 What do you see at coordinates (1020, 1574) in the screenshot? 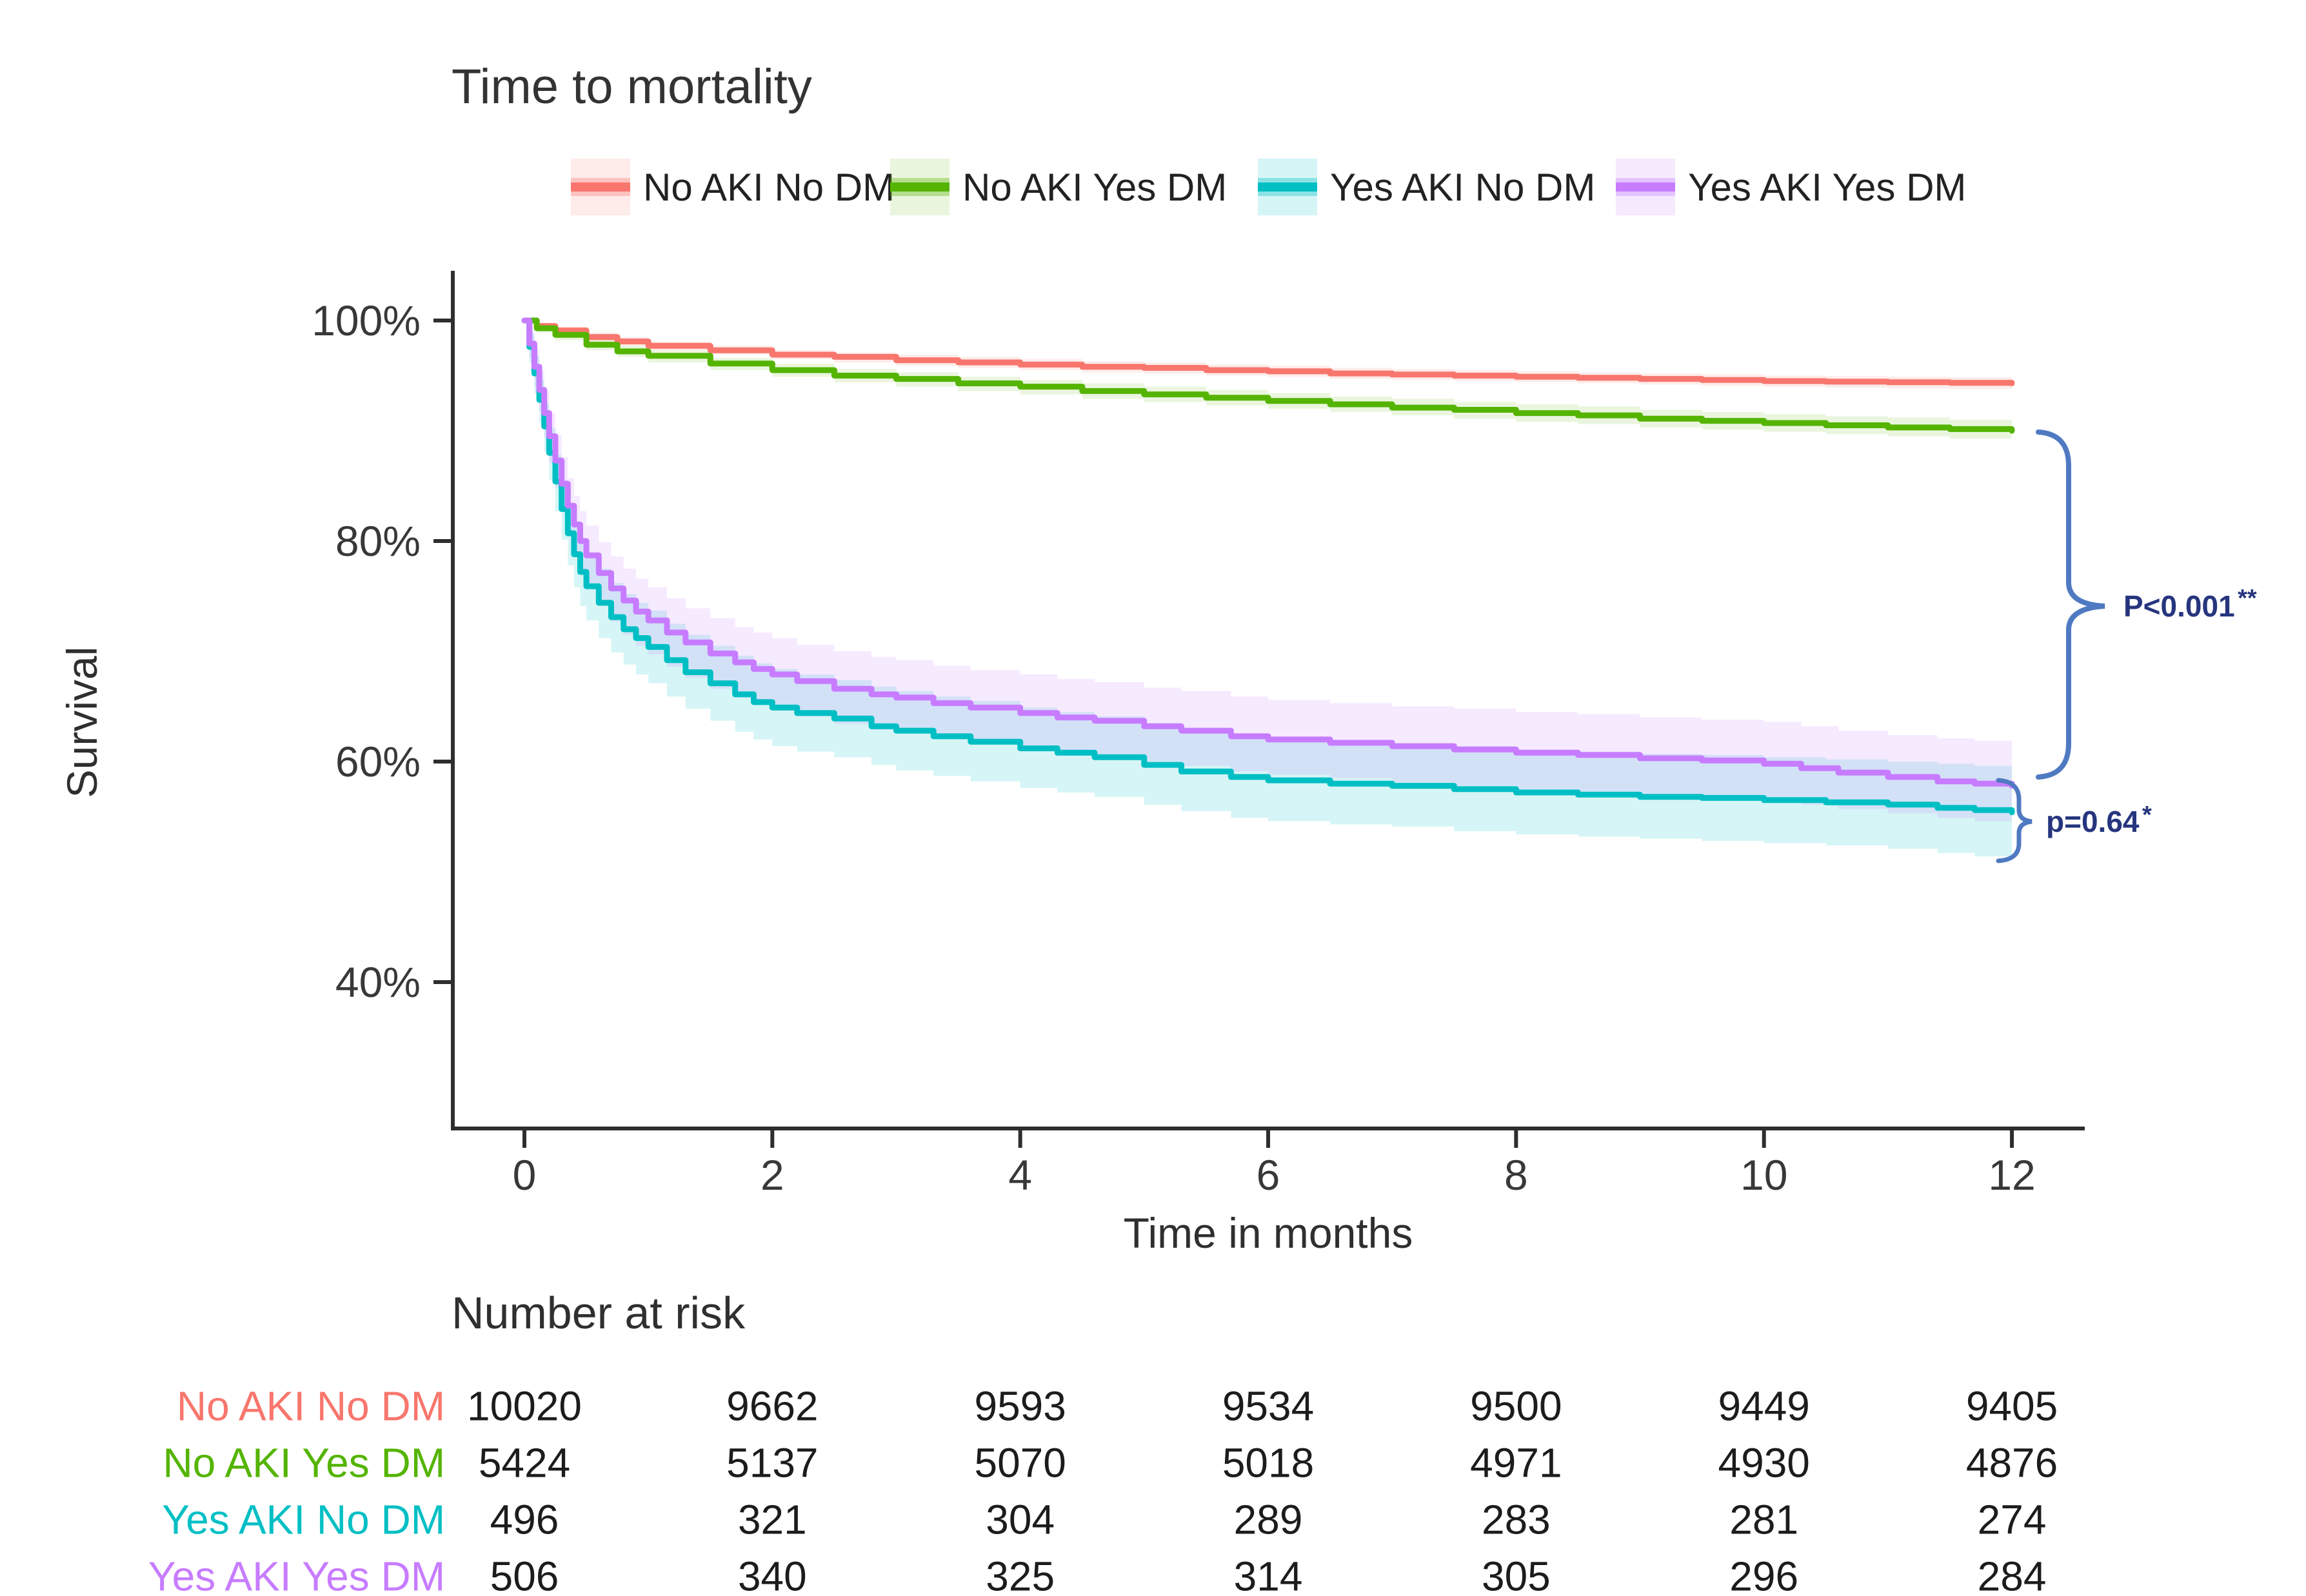
I see `risk-count-yes-aki-yes-dm-m4: 325` at bounding box center [1020, 1574].